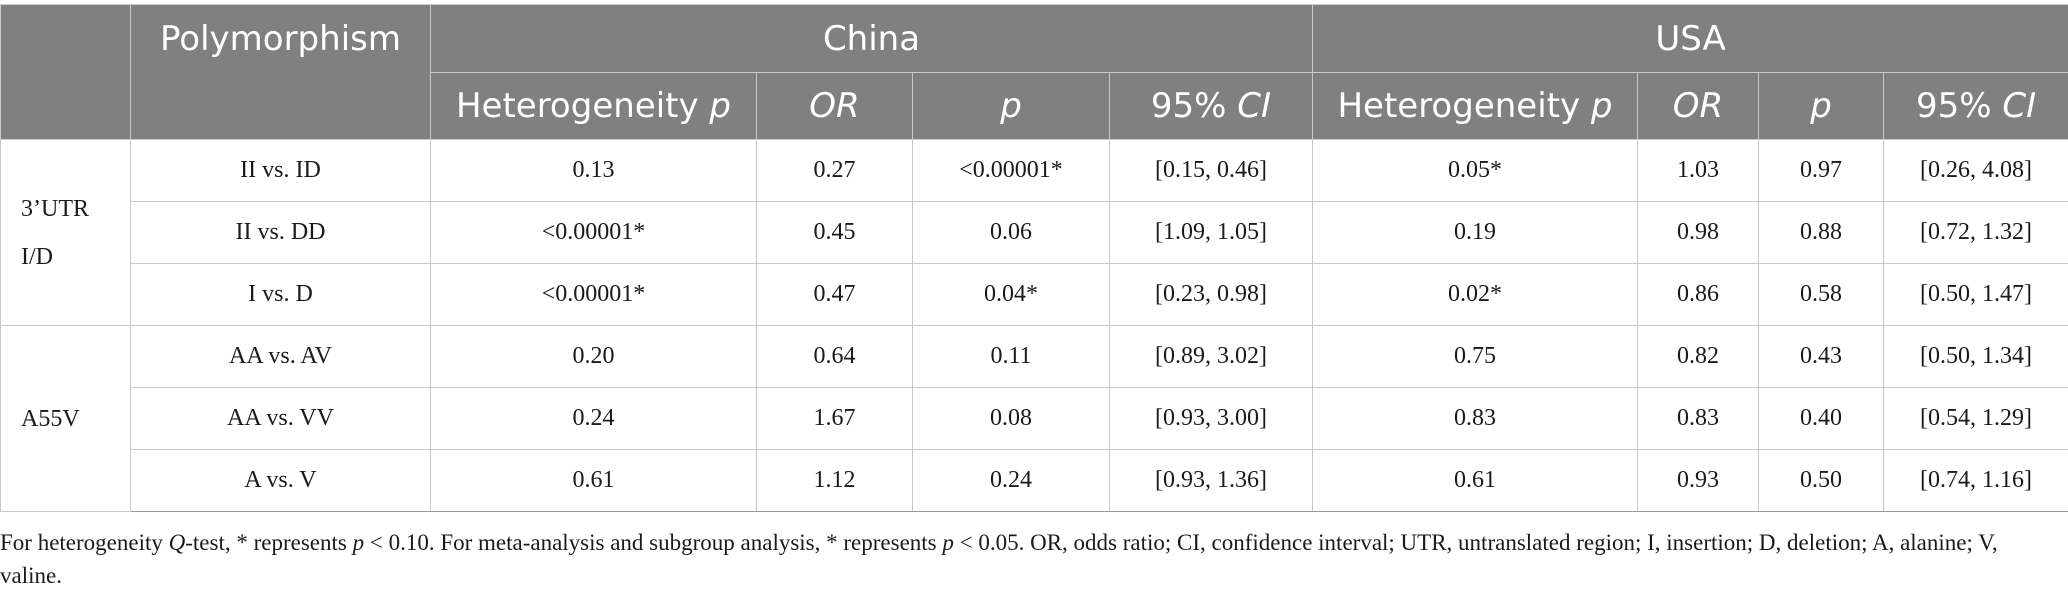 The image size is (2068, 601). I want to click on group-label-line: A55V, so click(50, 418).